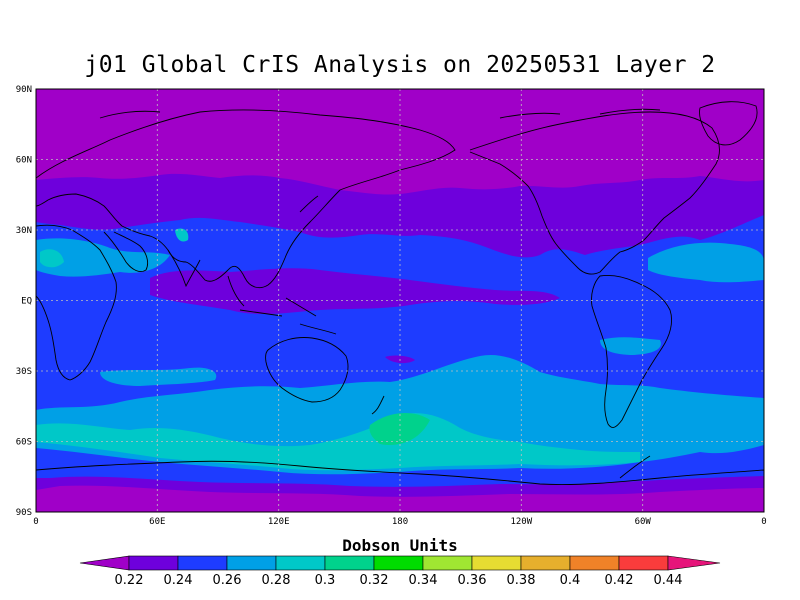 This screenshot has width=800, height=600. I want to click on coast-namerica, so click(594, 193).